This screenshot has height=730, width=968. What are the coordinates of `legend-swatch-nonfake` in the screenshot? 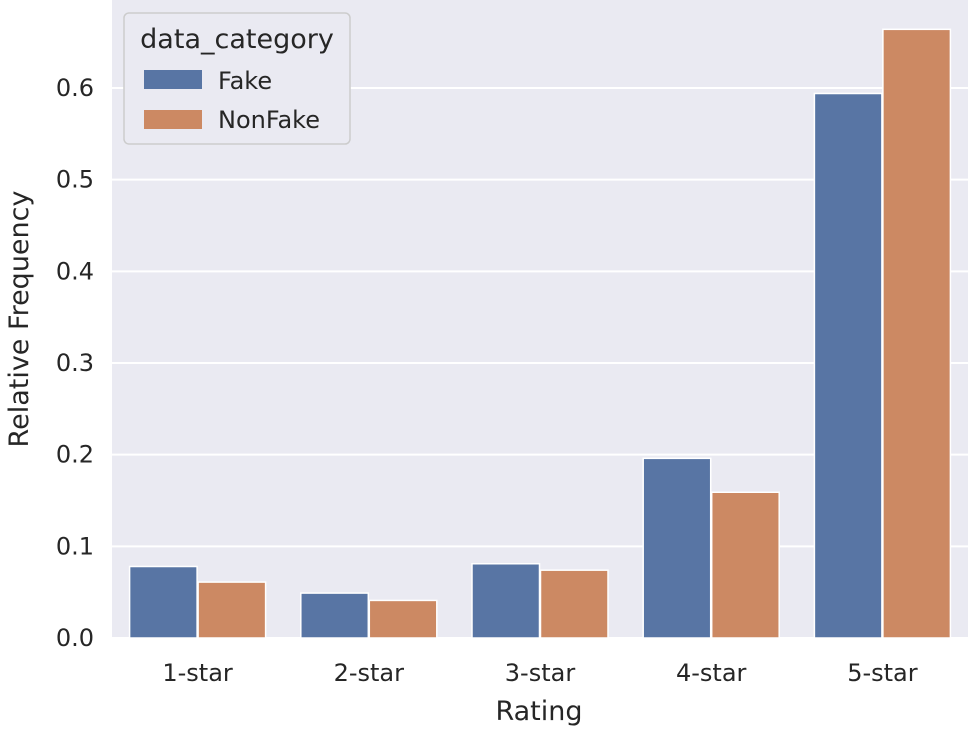 It's located at (173, 119).